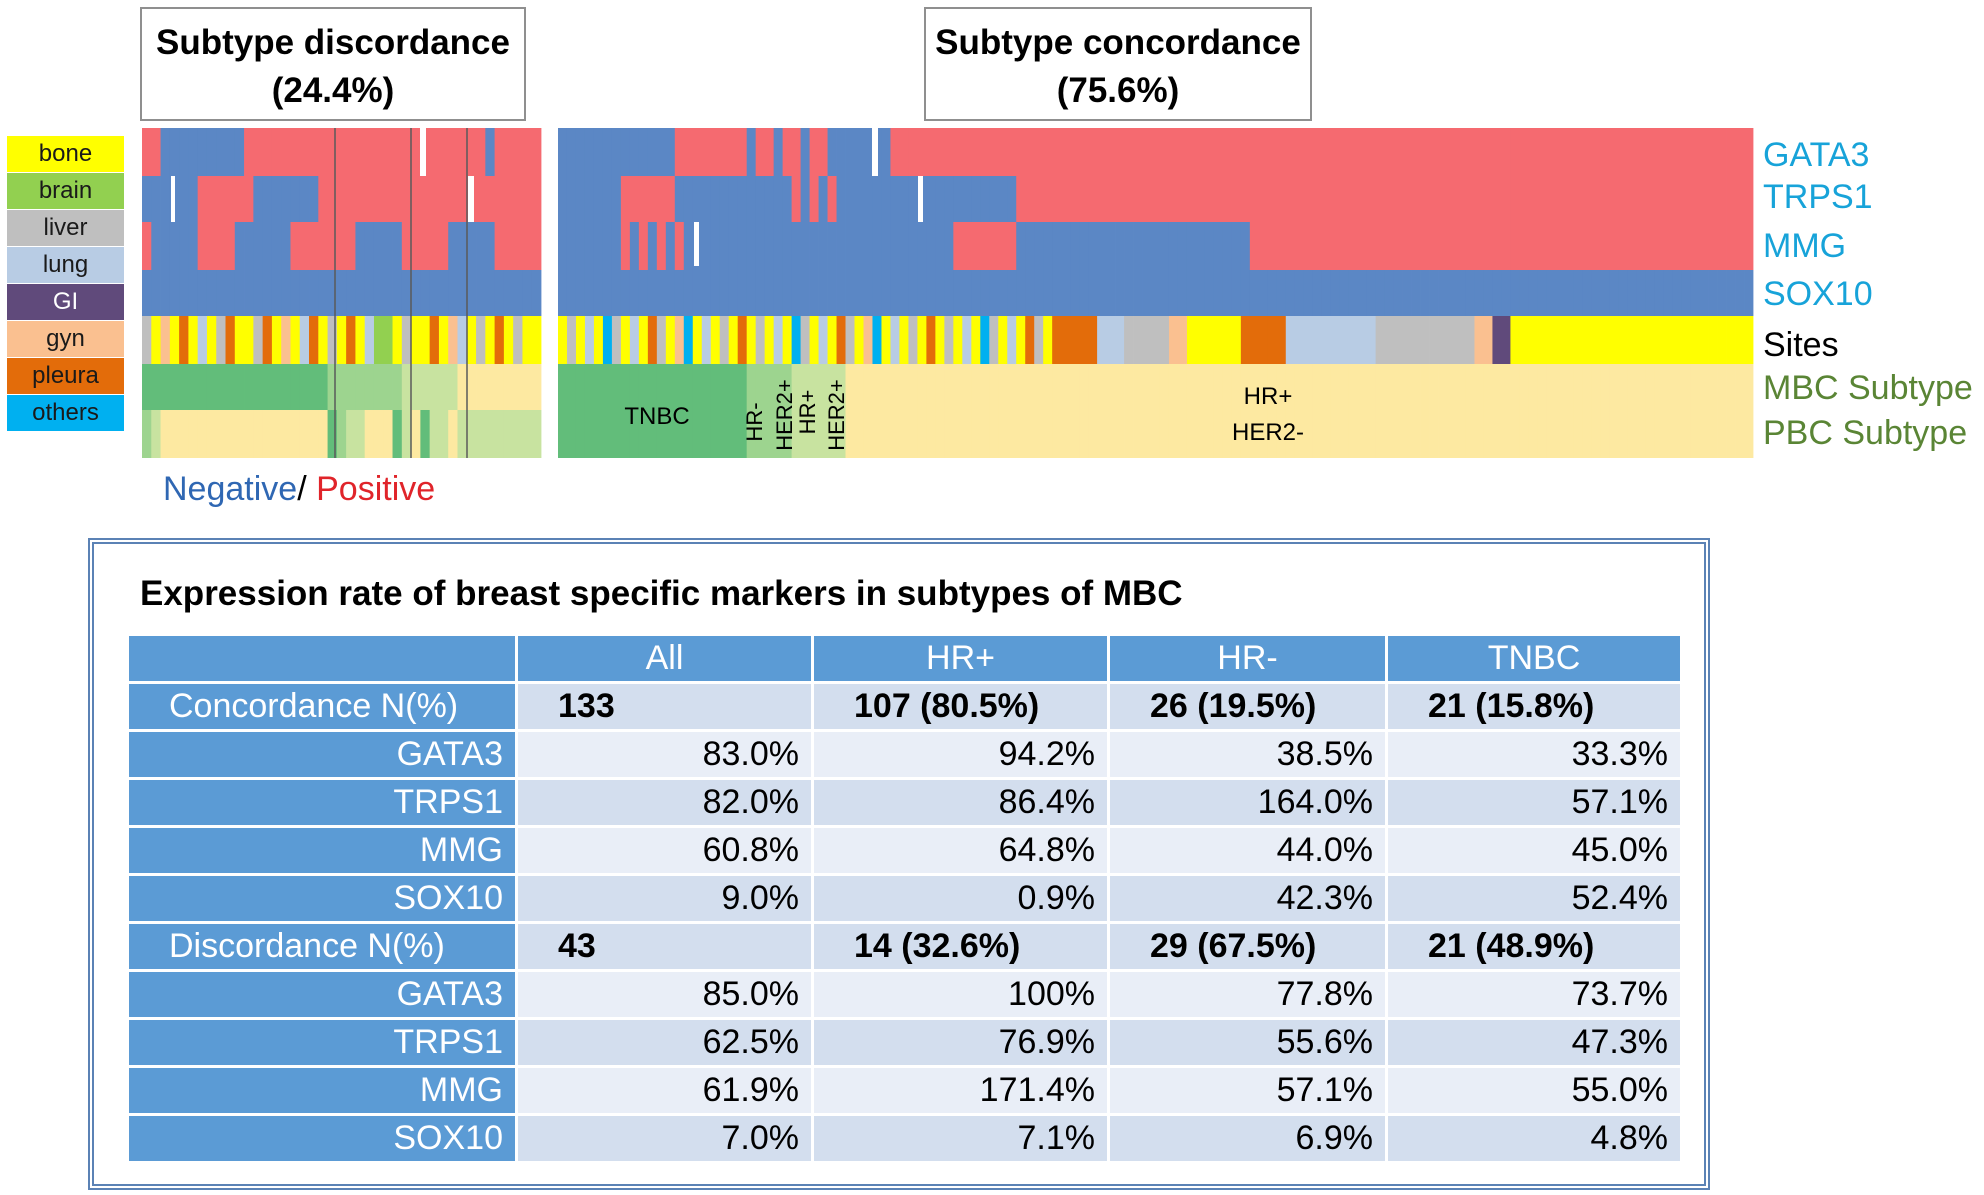 The width and height of the screenshot is (1984, 1195). Describe the element at coordinates (322, 658) in the screenshot. I see `header-blank` at that location.